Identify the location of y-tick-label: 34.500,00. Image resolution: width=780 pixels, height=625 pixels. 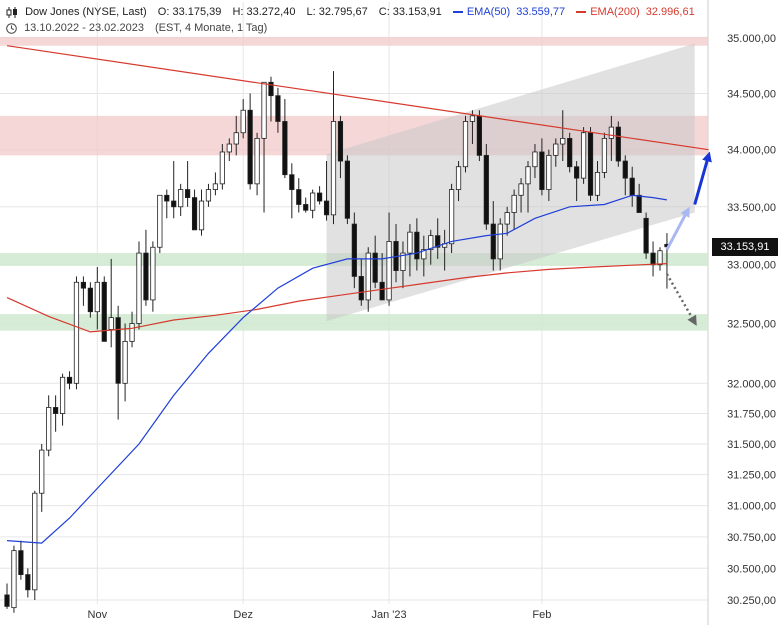
(751, 94).